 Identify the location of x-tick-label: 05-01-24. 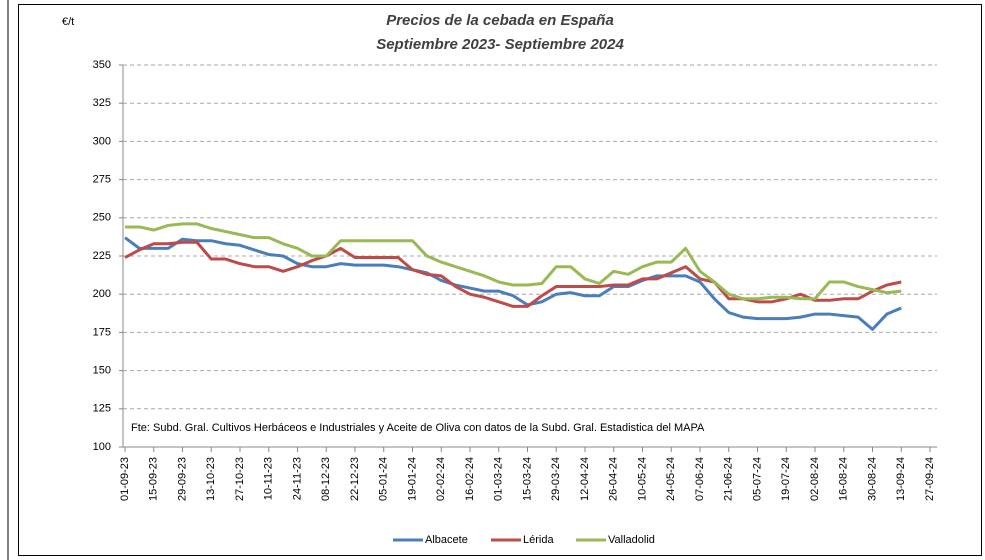
(384, 479).